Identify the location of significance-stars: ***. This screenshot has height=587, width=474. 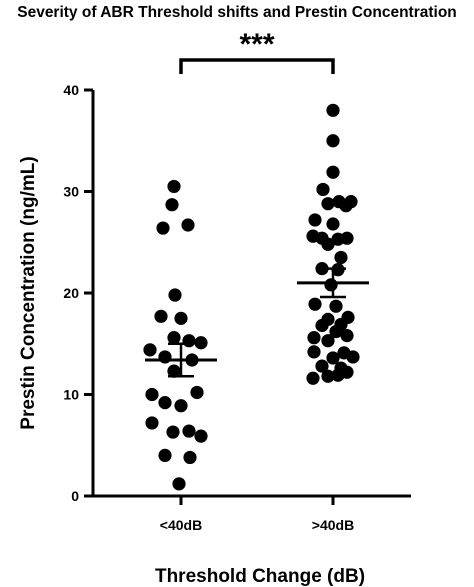
(256, 44).